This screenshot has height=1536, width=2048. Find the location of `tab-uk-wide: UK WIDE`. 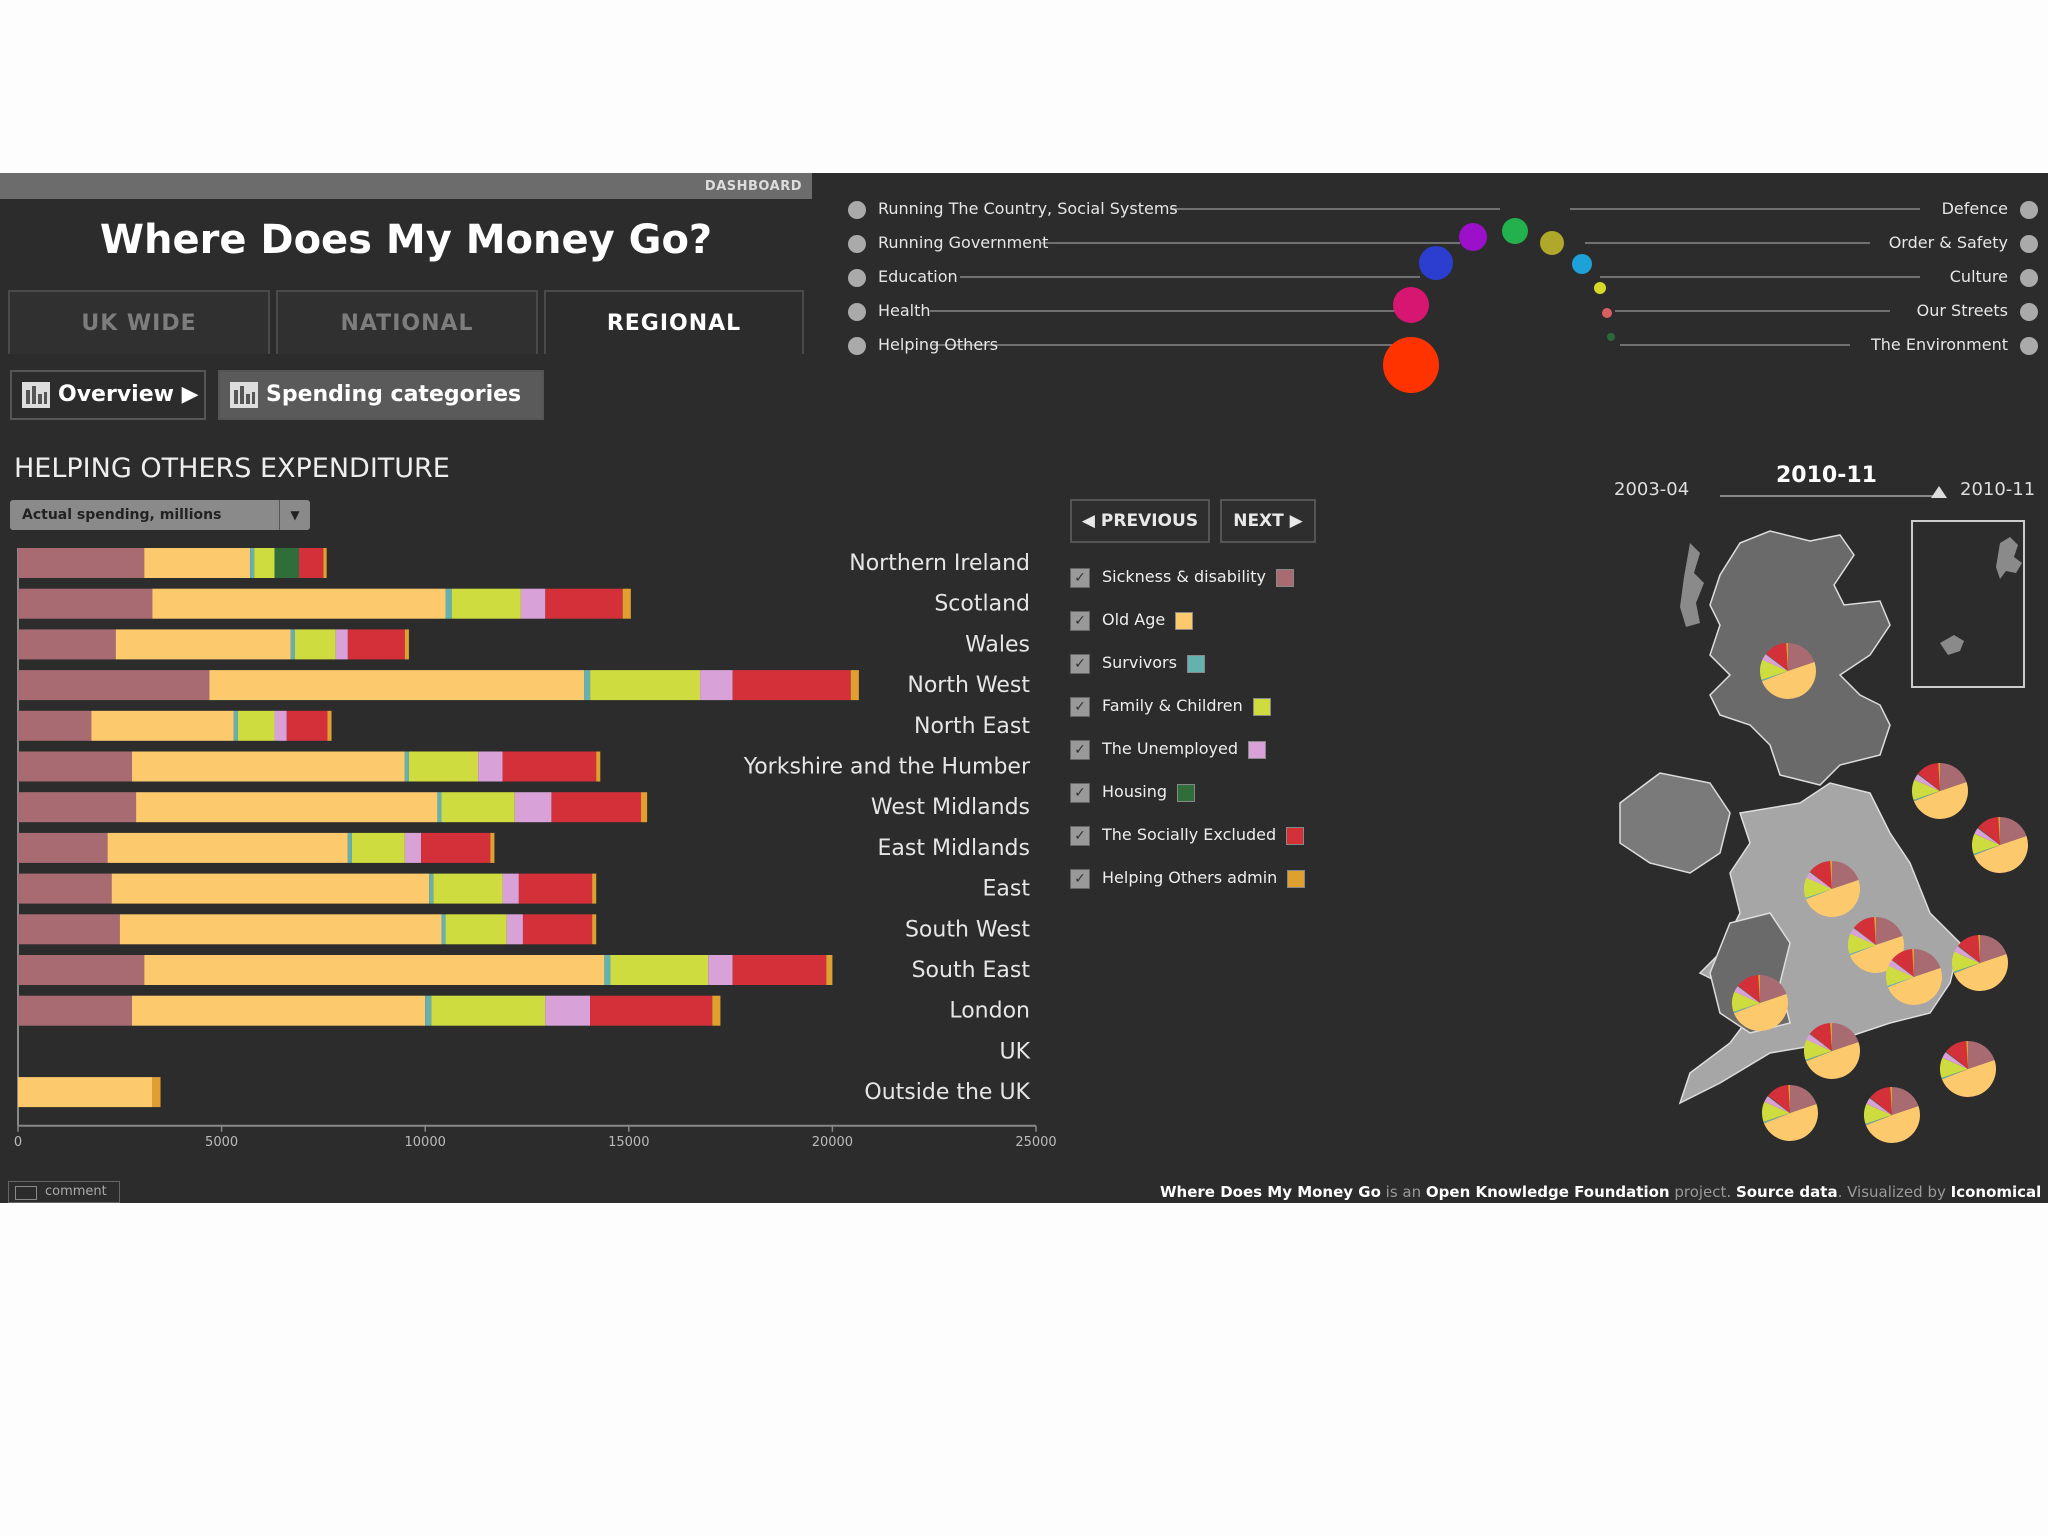

tab-uk-wide: UK WIDE is located at coordinates (139, 322).